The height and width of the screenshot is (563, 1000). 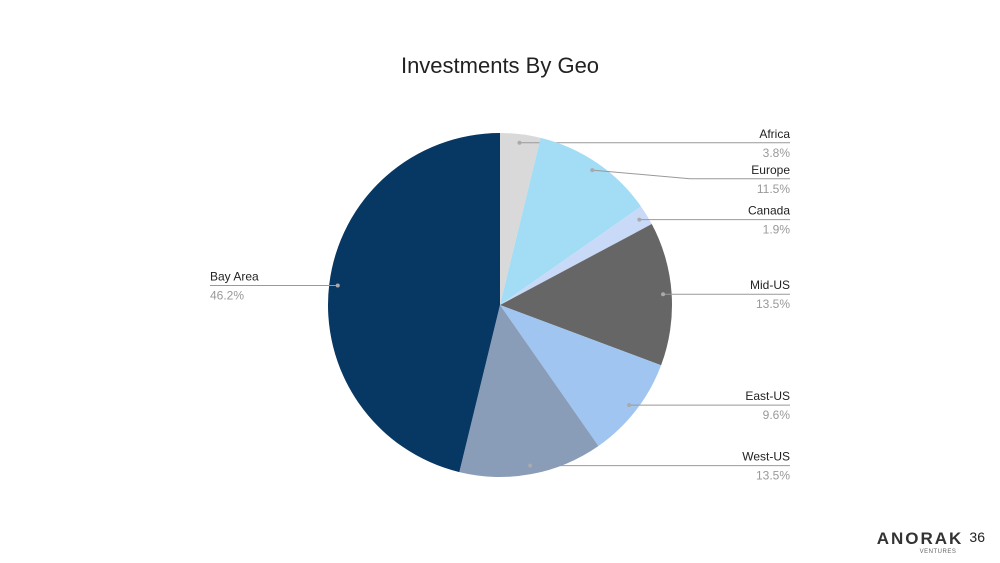 What do you see at coordinates (938, 552) in the screenshot?
I see `logo-sub: VENTURES` at bounding box center [938, 552].